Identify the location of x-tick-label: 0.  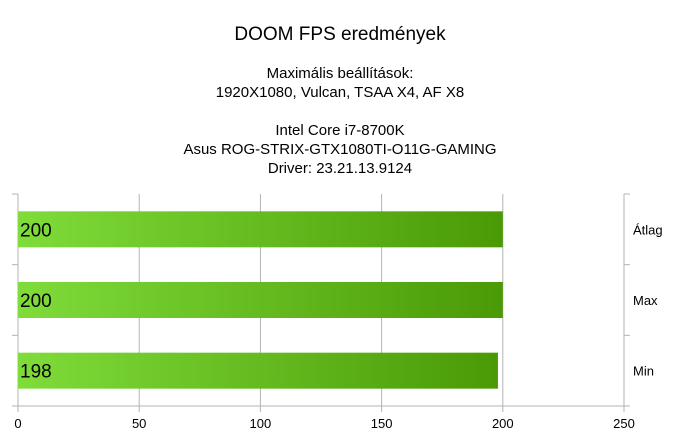
(17, 423).